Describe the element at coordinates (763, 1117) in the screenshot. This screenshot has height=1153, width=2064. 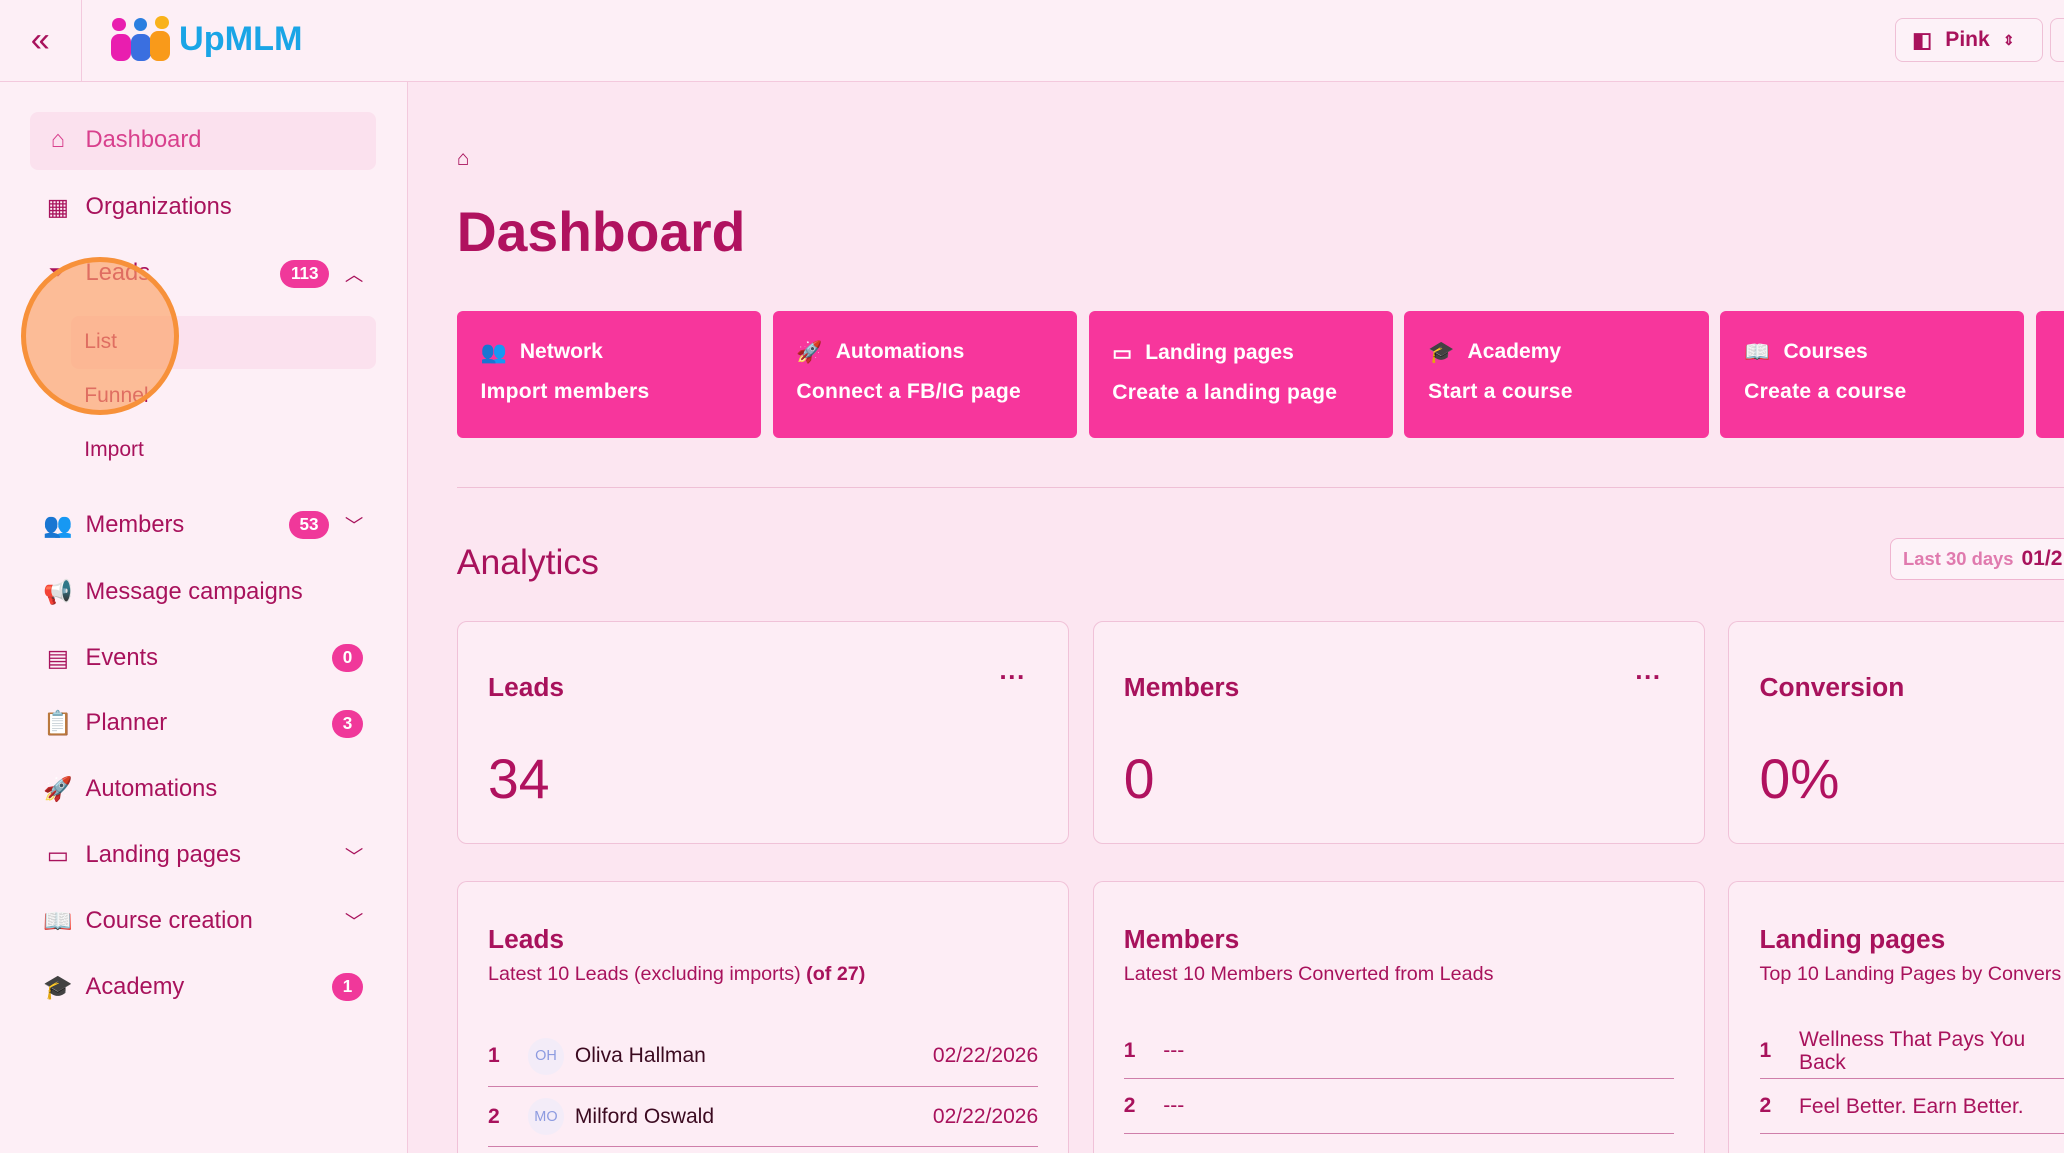
I see `list-item: 2 MO Milford Oswald 02/22/2026` at that location.